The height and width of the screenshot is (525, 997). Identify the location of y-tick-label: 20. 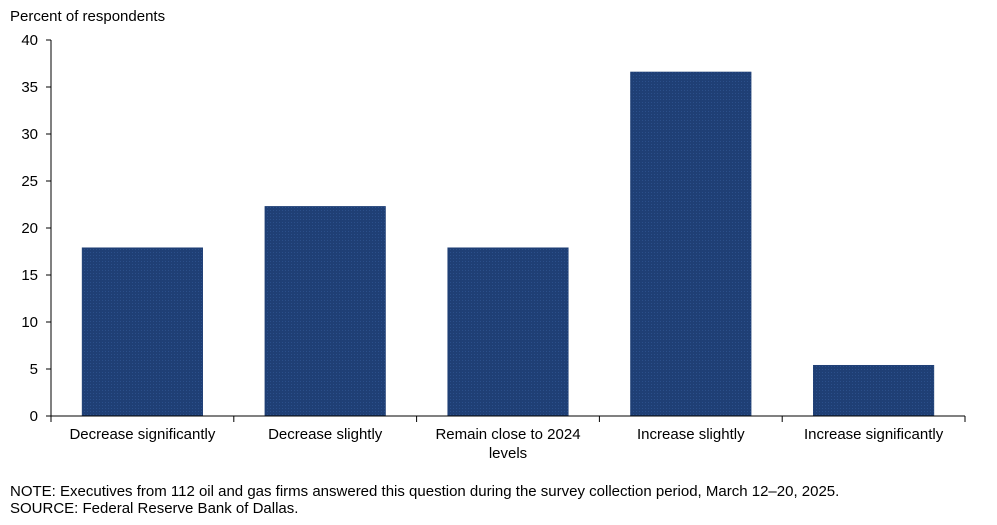
(29, 228).